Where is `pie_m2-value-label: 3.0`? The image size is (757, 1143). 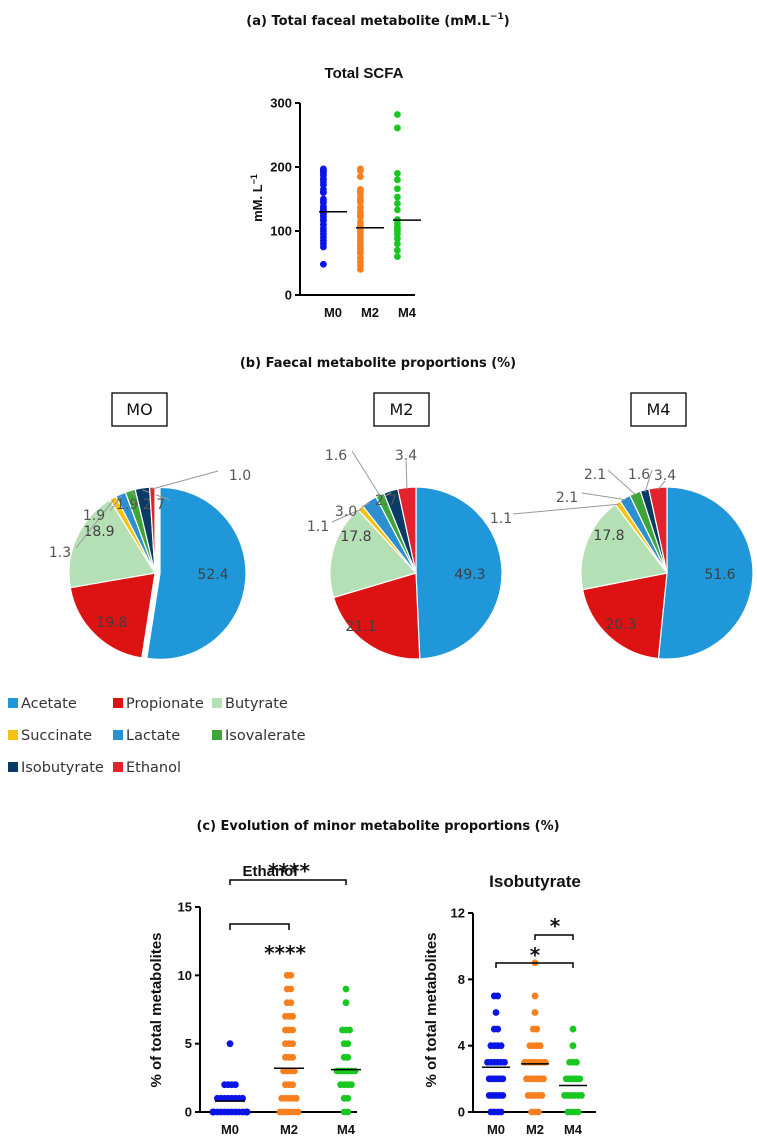
pie_m2-value-label: 3.0 is located at coordinates (346, 512).